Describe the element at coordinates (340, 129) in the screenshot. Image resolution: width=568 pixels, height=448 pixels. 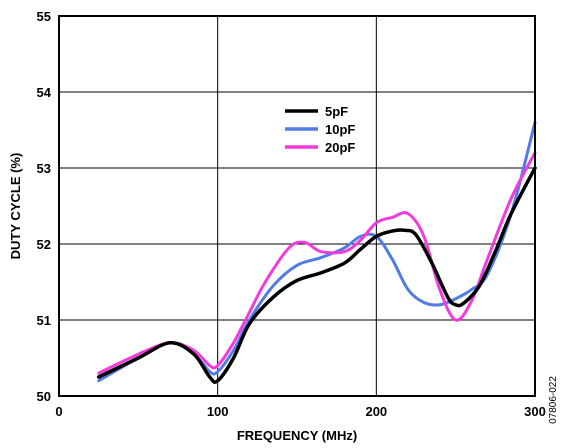
I see `legend-label-10pF: 10pF` at that location.